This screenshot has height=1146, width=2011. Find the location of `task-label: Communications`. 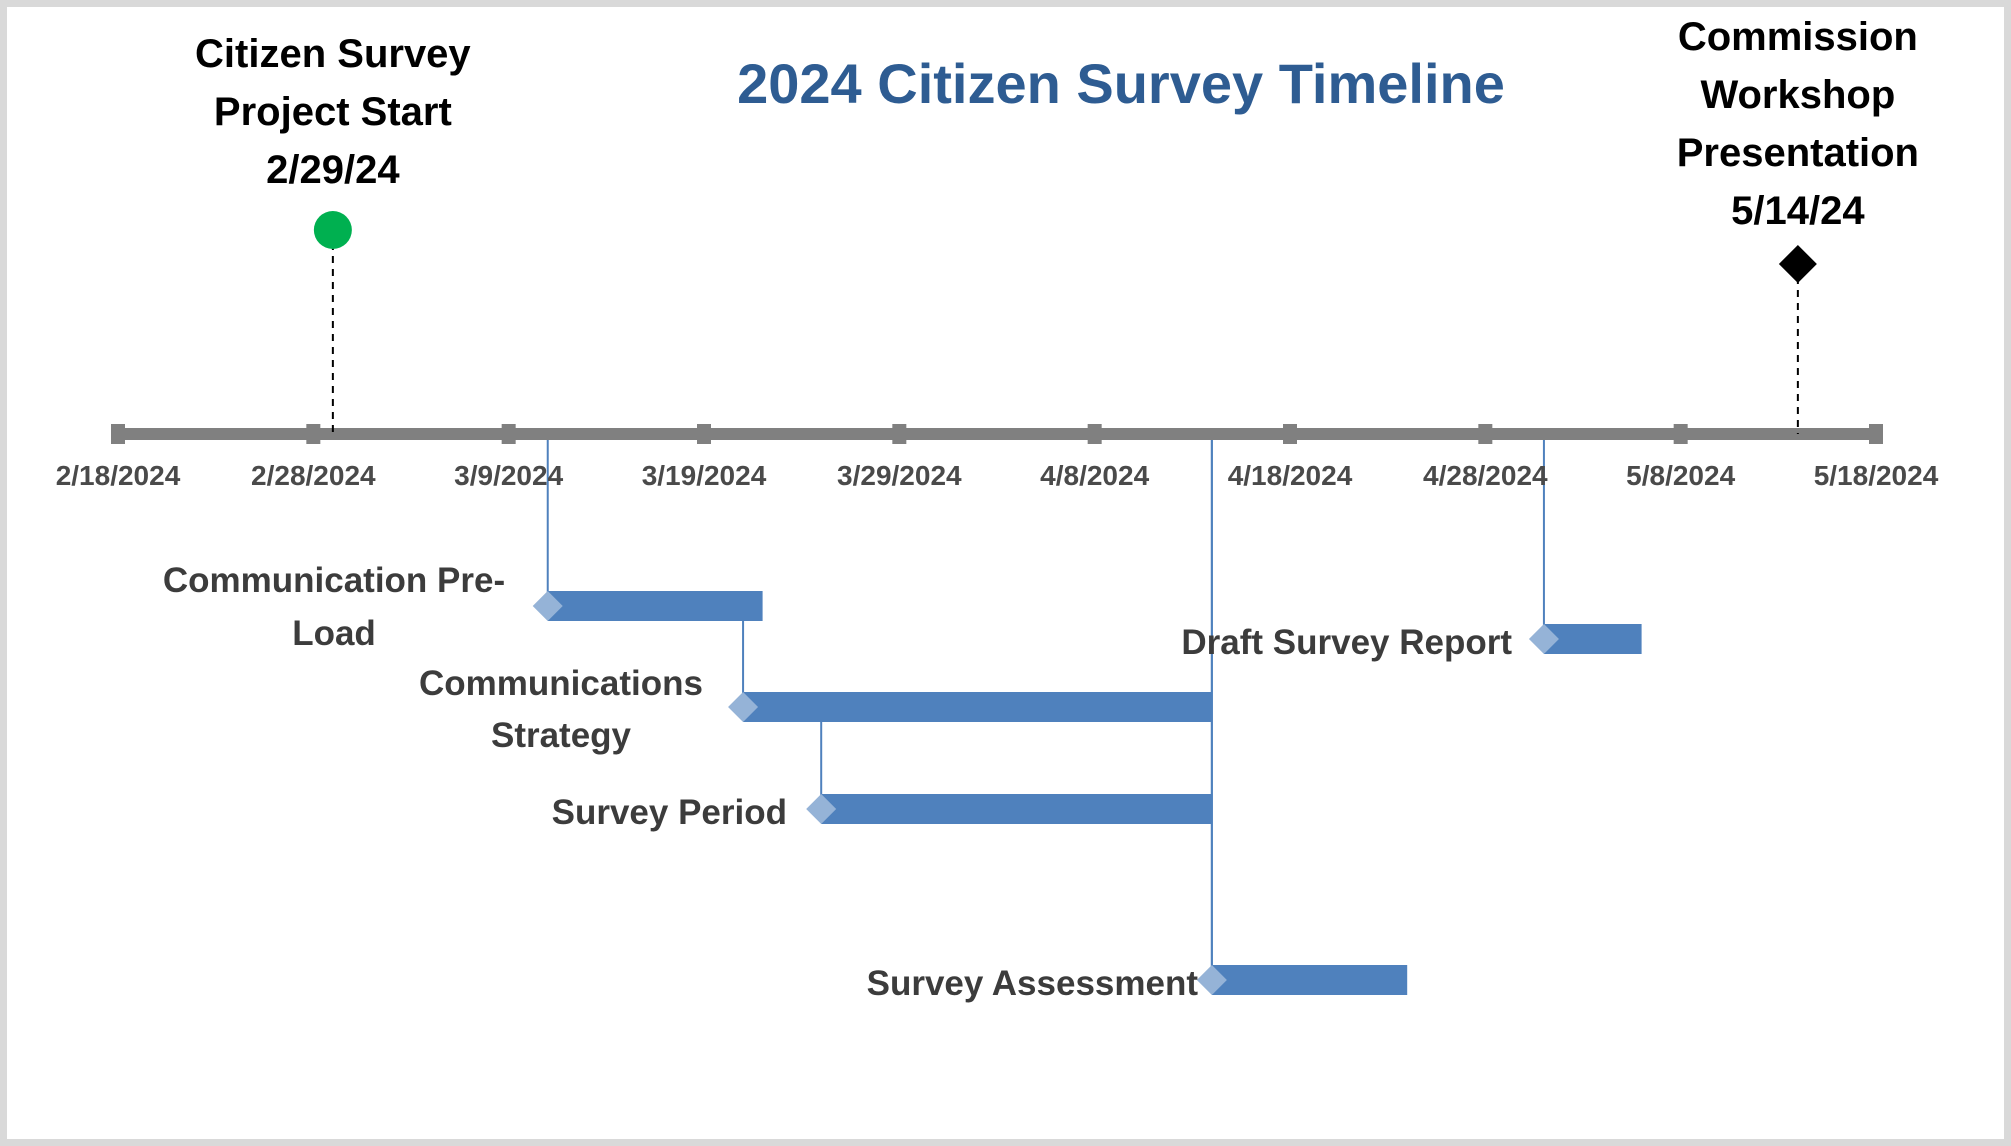

task-label: Communications is located at coordinates (561, 683).